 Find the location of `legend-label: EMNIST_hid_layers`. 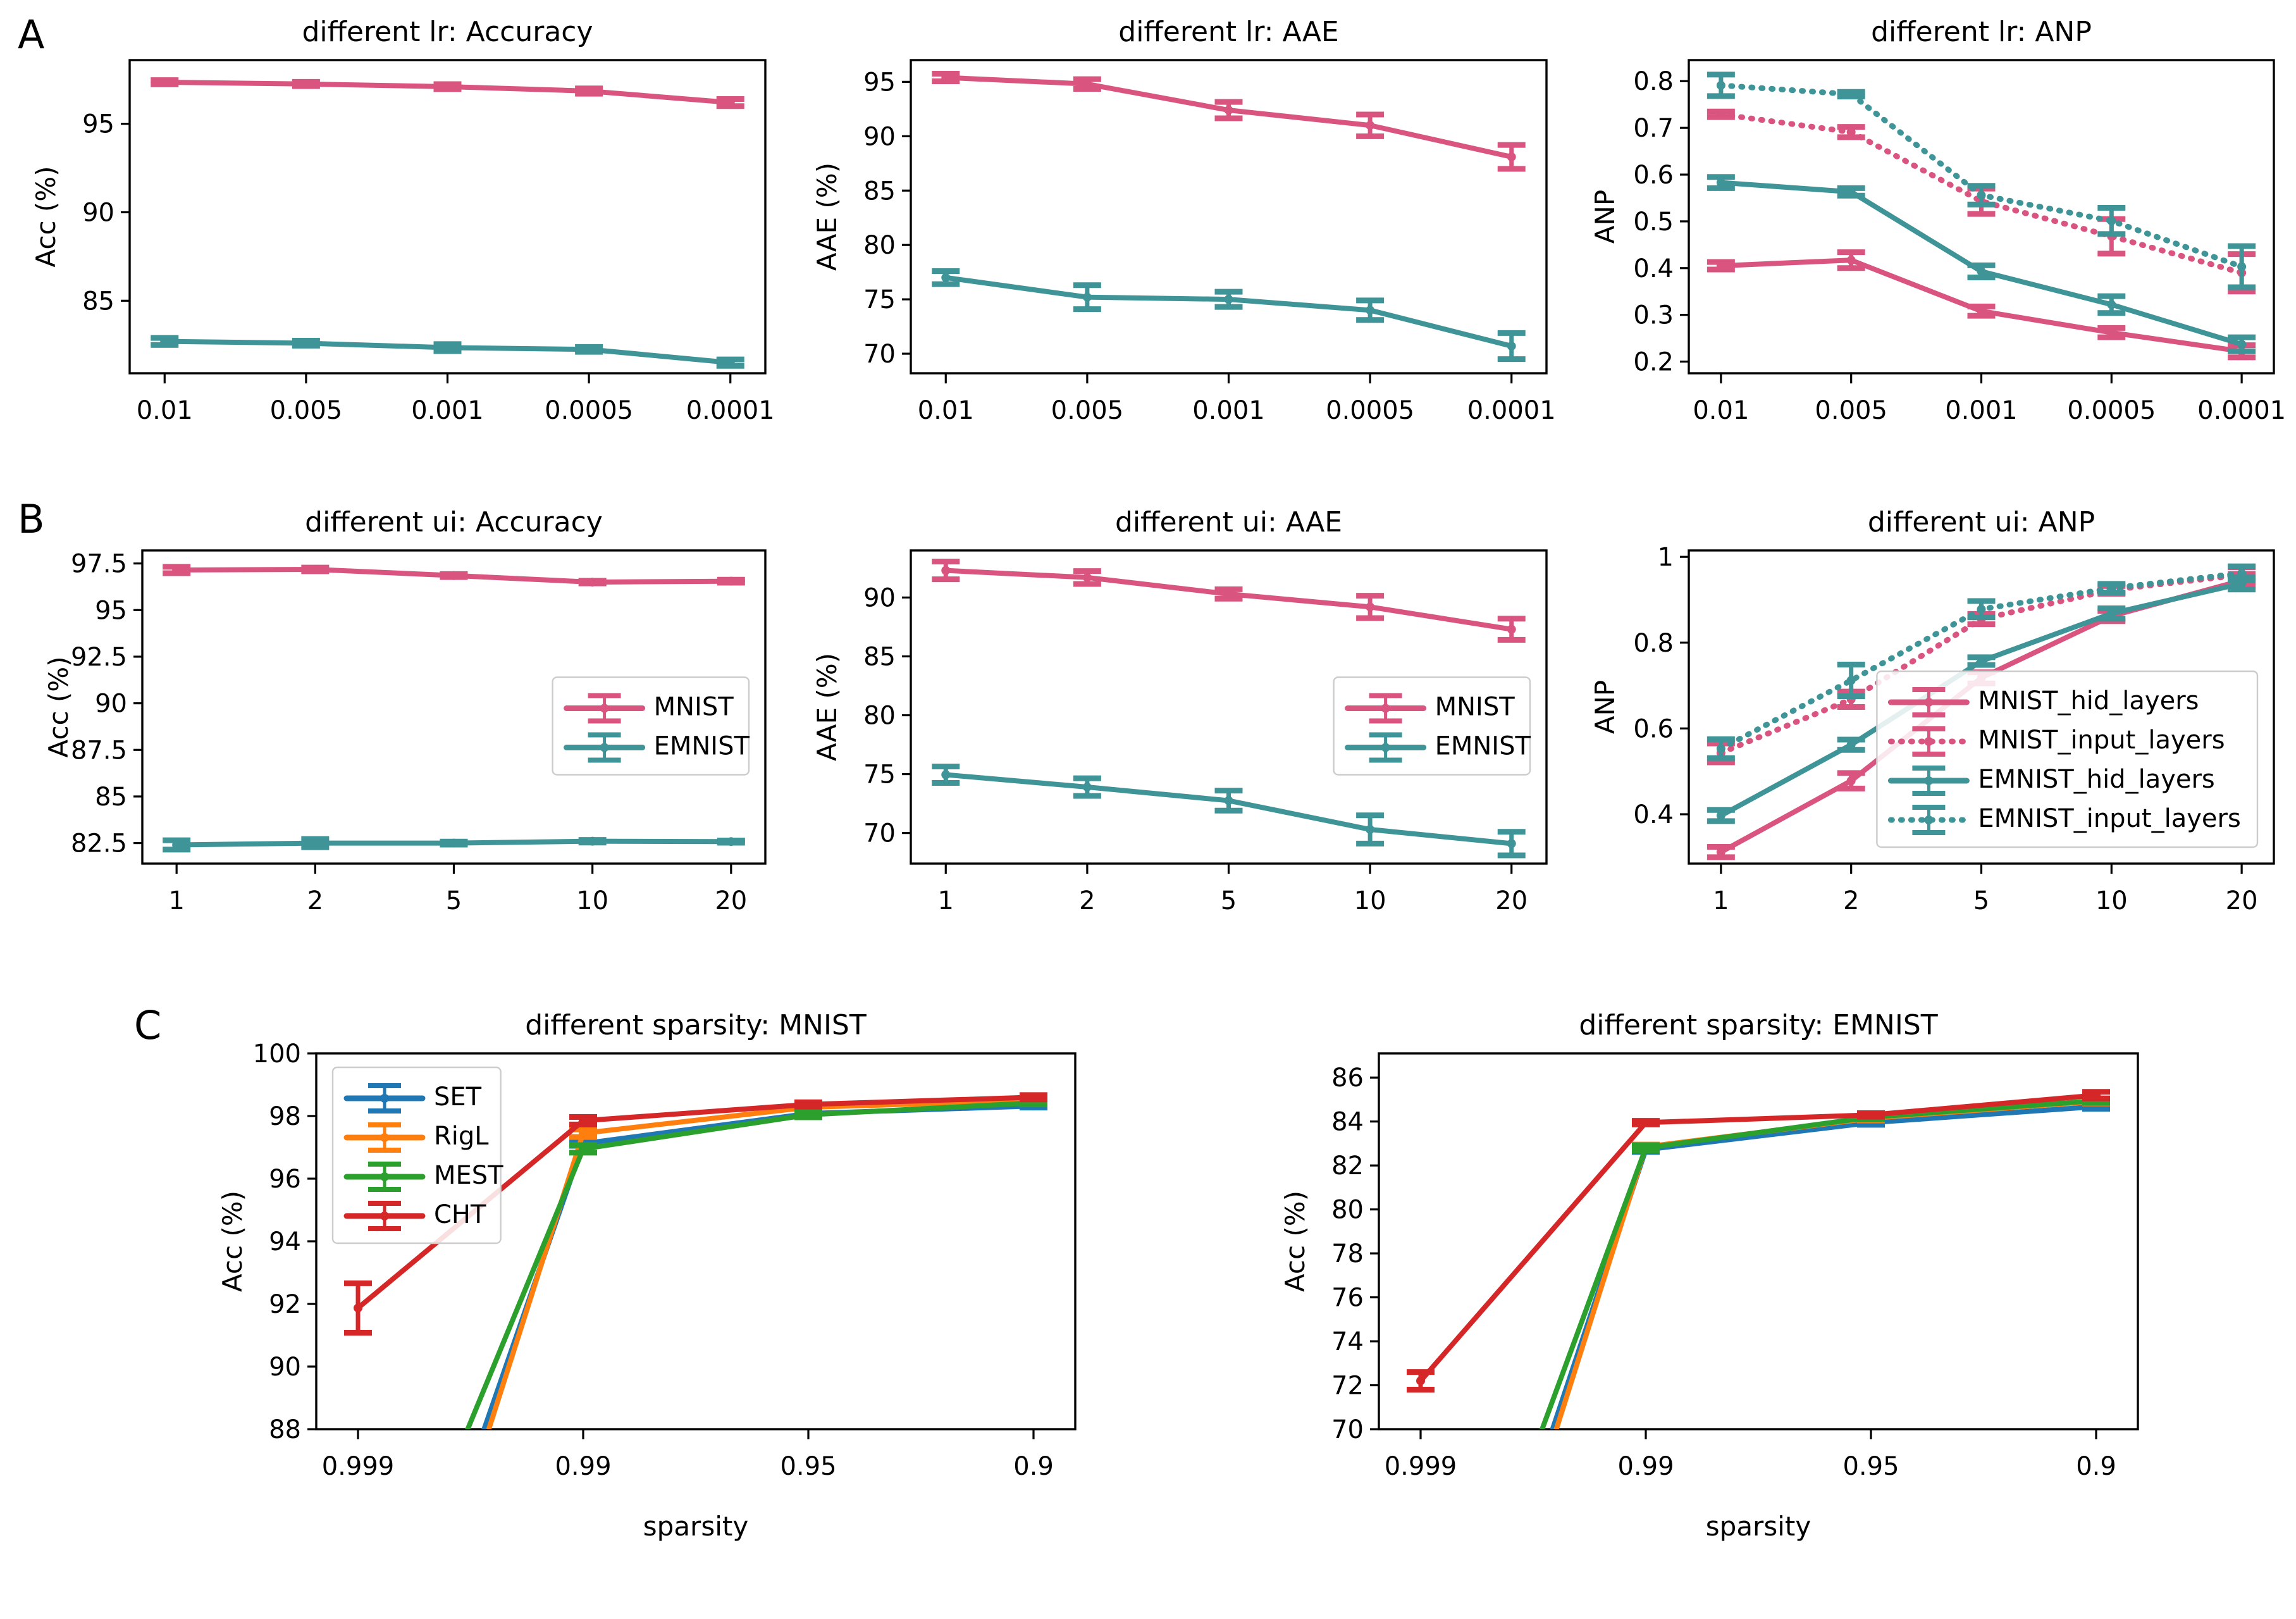

legend-label: EMNIST_hid_layers is located at coordinates (2096, 780).